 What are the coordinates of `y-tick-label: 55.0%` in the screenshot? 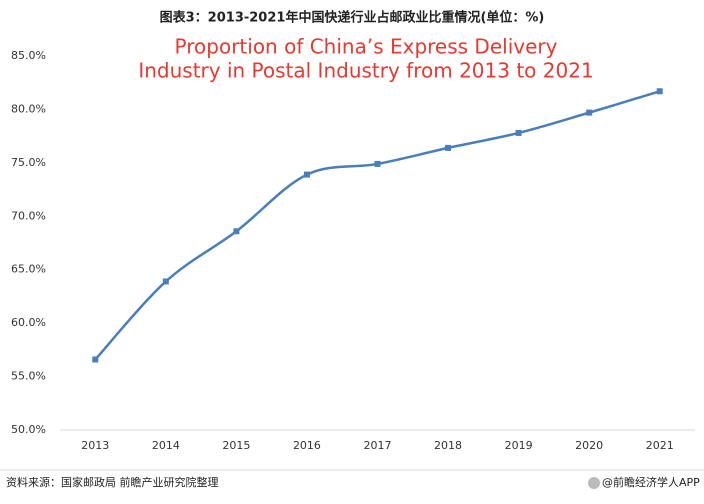 It's located at (28, 376).